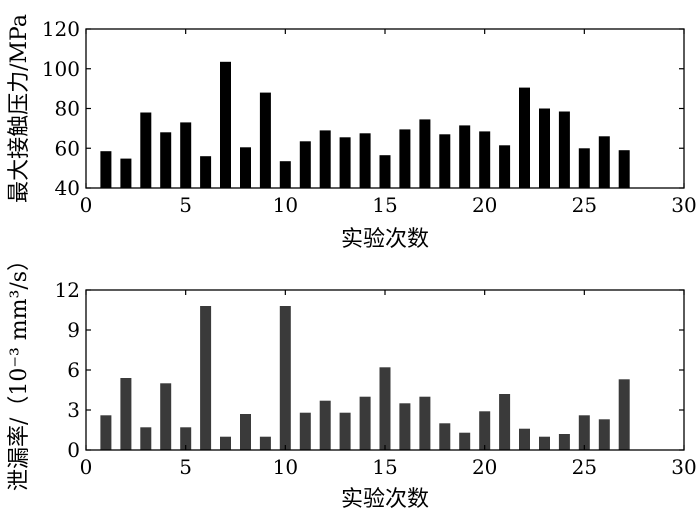 The width and height of the screenshot is (700, 510). Describe the element at coordinates (61, 69) in the screenshot. I see `y-tick-label: 100` at that location.